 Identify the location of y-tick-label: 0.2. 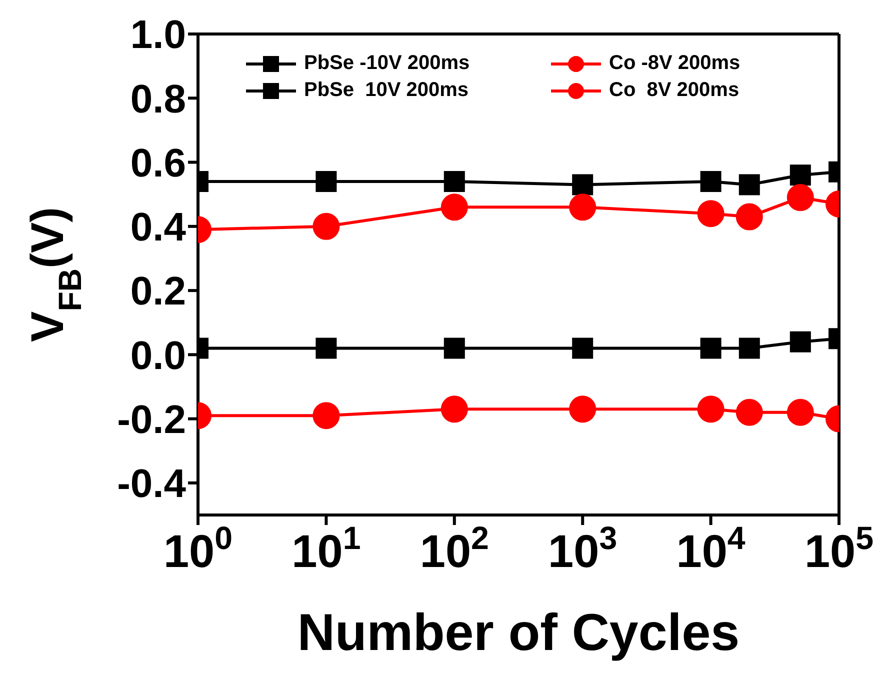
(158, 292).